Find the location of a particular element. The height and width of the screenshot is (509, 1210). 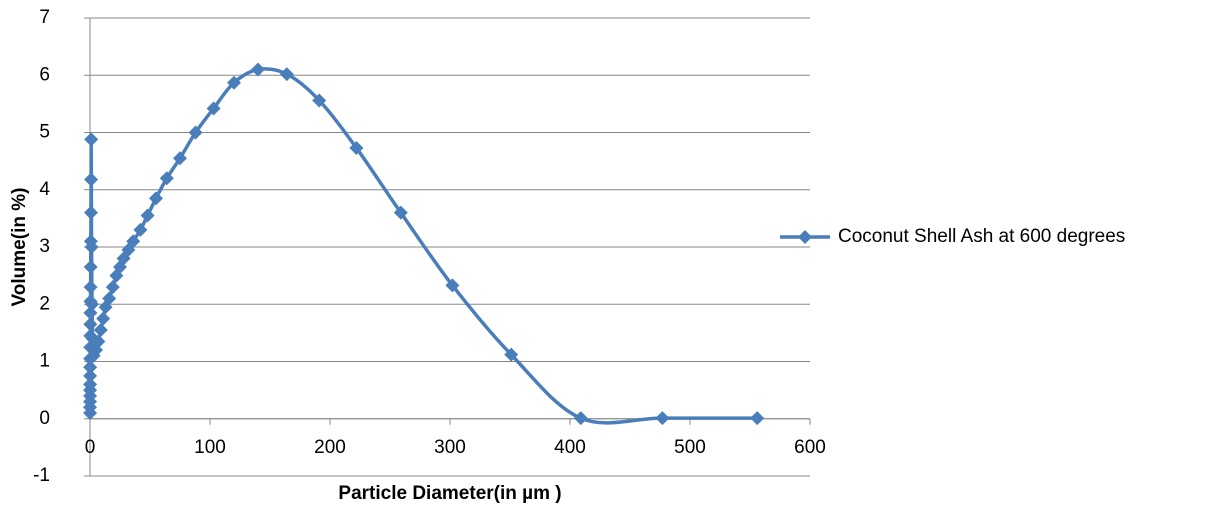

y-tick-label: 7 is located at coordinates (44, 17).